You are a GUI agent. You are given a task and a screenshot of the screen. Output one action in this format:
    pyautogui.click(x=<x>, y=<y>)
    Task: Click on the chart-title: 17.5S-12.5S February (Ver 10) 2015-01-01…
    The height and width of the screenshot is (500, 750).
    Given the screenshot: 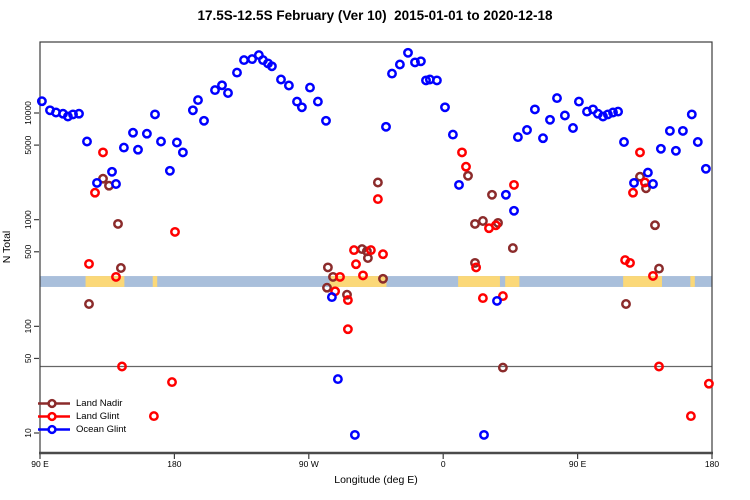 What is the action you would take?
    pyautogui.click(x=375, y=15)
    